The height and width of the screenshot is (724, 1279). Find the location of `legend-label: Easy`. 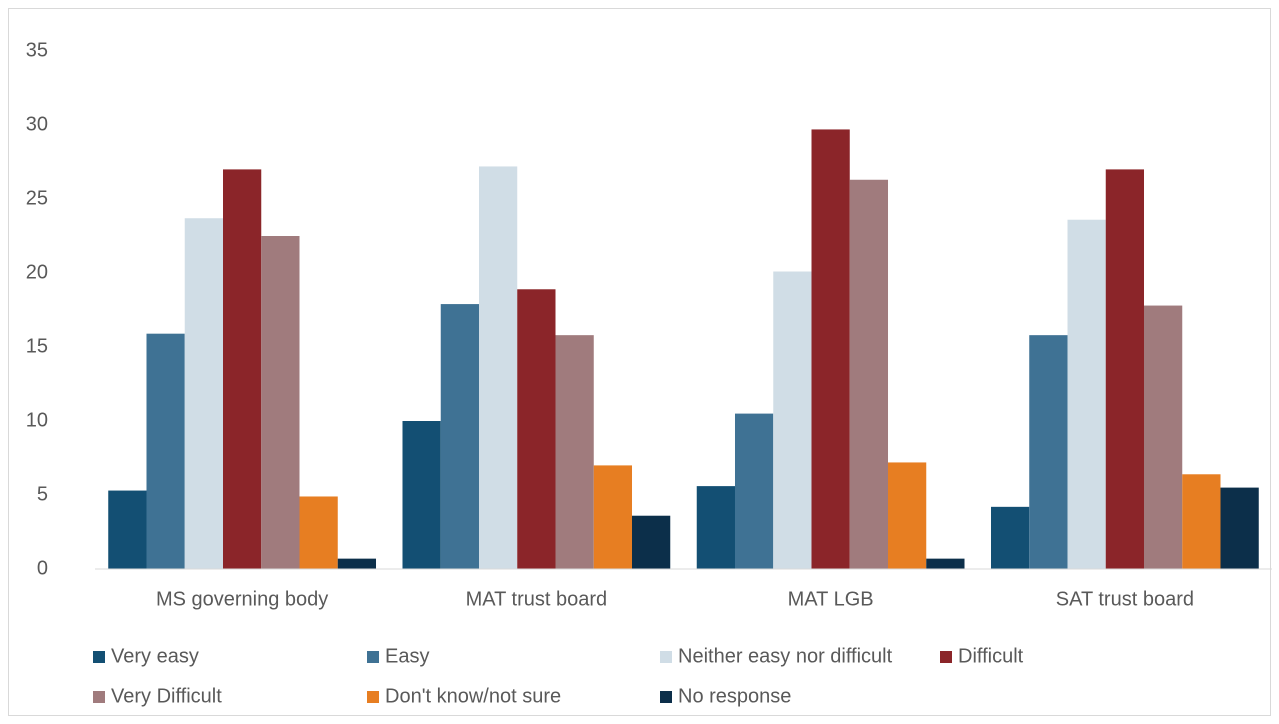

legend-label: Easy is located at coordinates (407, 656).